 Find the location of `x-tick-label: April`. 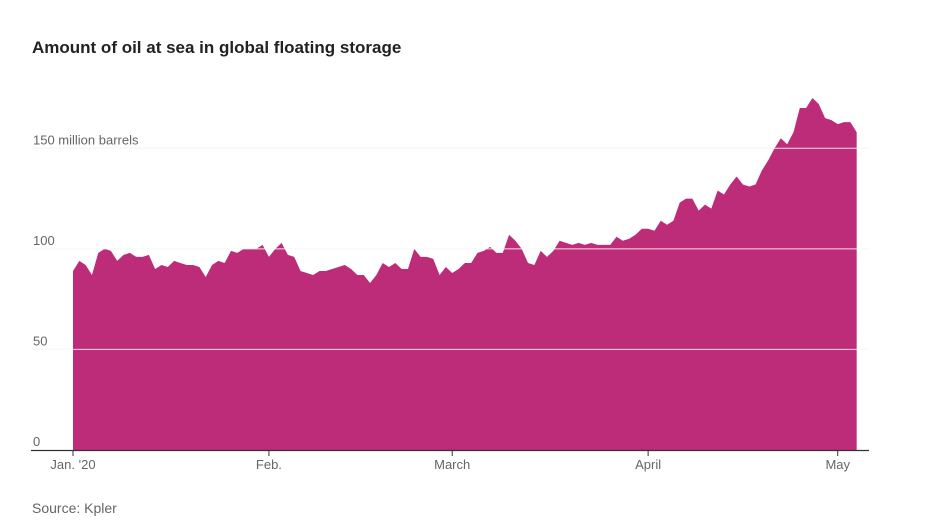

x-tick-label: April is located at coordinates (648, 464).